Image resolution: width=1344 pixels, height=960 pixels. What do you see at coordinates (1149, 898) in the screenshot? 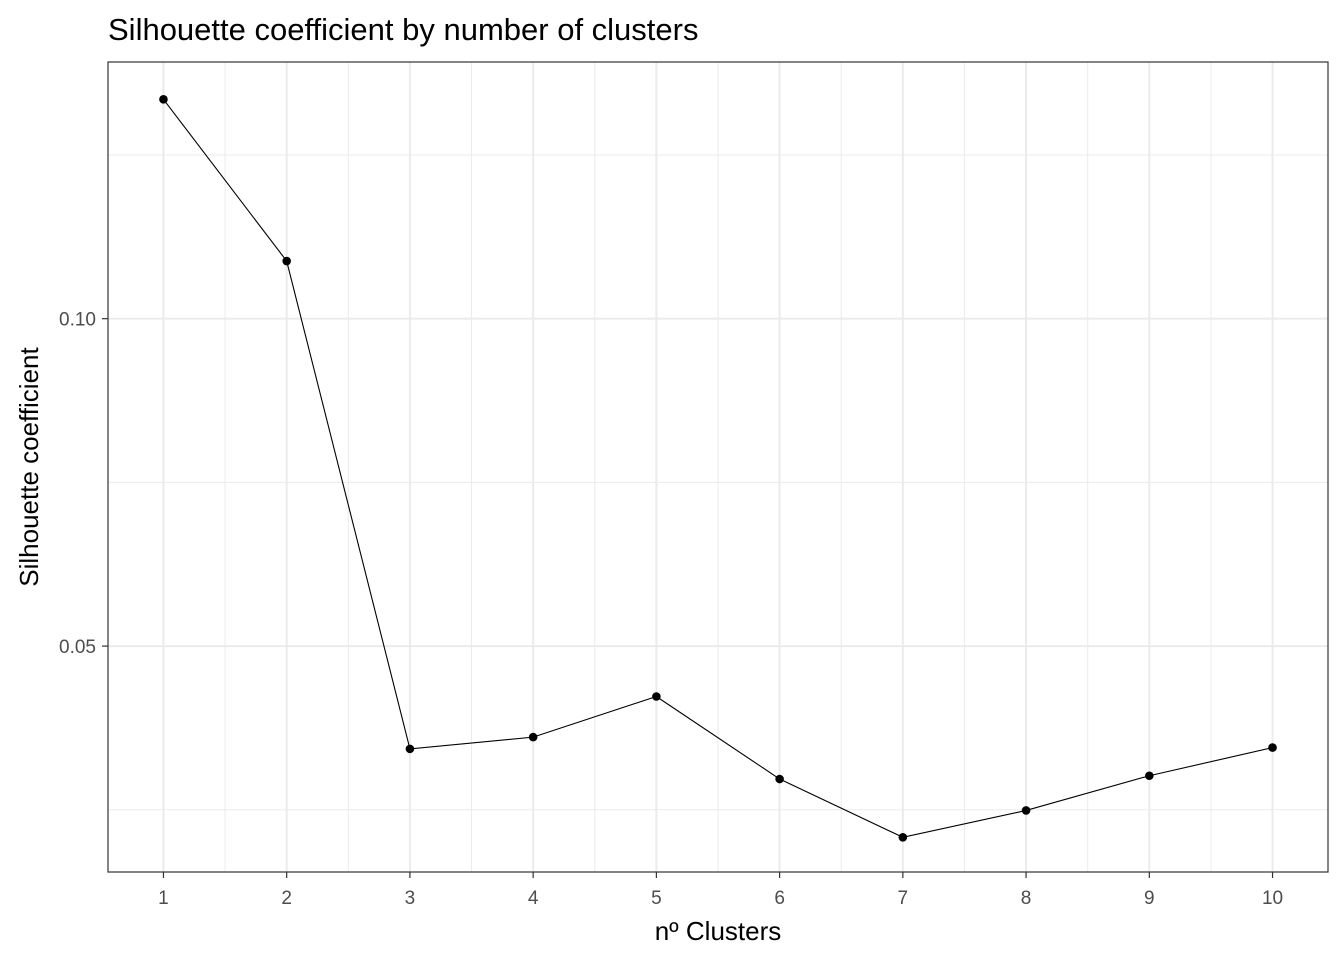
I see `x-tick-label: 9` at bounding box center [1149, 898].